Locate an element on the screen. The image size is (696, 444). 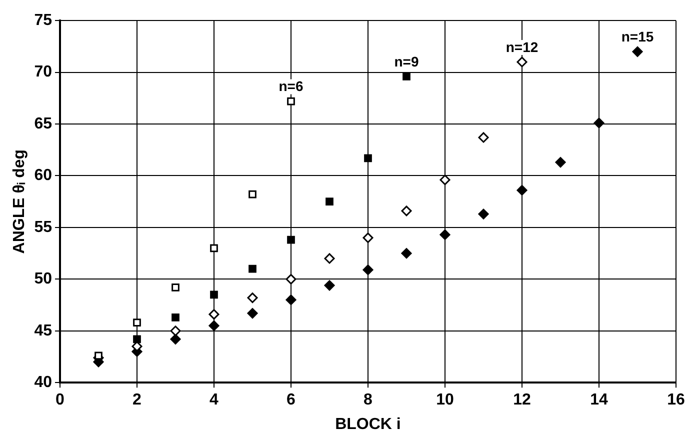
y-tick-label: 45 is located at coordinates (43, 331).